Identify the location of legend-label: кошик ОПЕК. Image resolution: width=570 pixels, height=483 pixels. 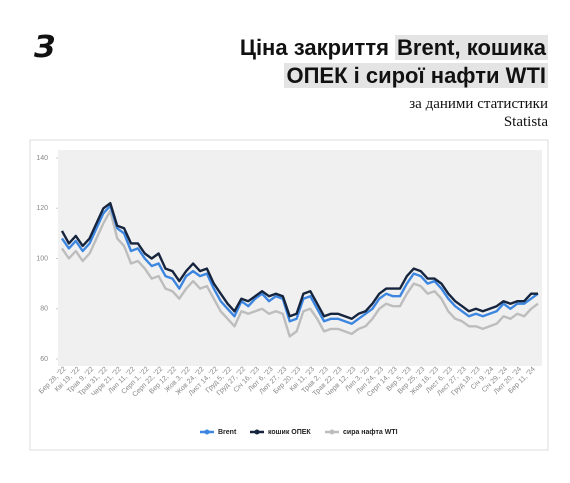
(289, 432).